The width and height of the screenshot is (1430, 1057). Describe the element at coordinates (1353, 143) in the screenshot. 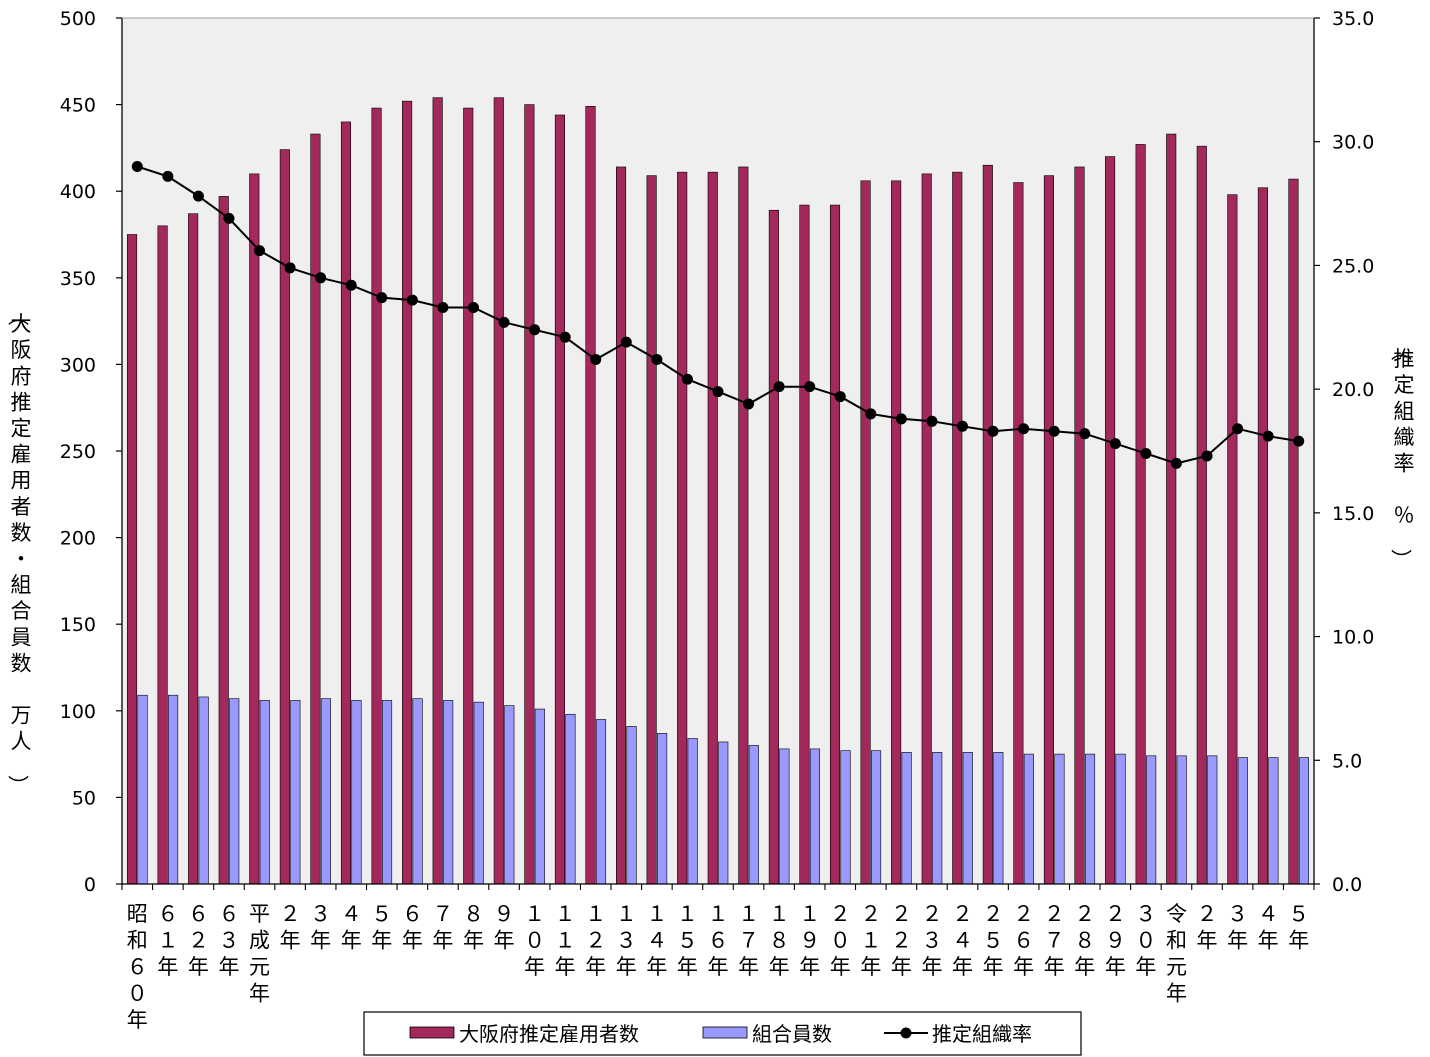

I see `y2-tick-label: 30.0` at that location.